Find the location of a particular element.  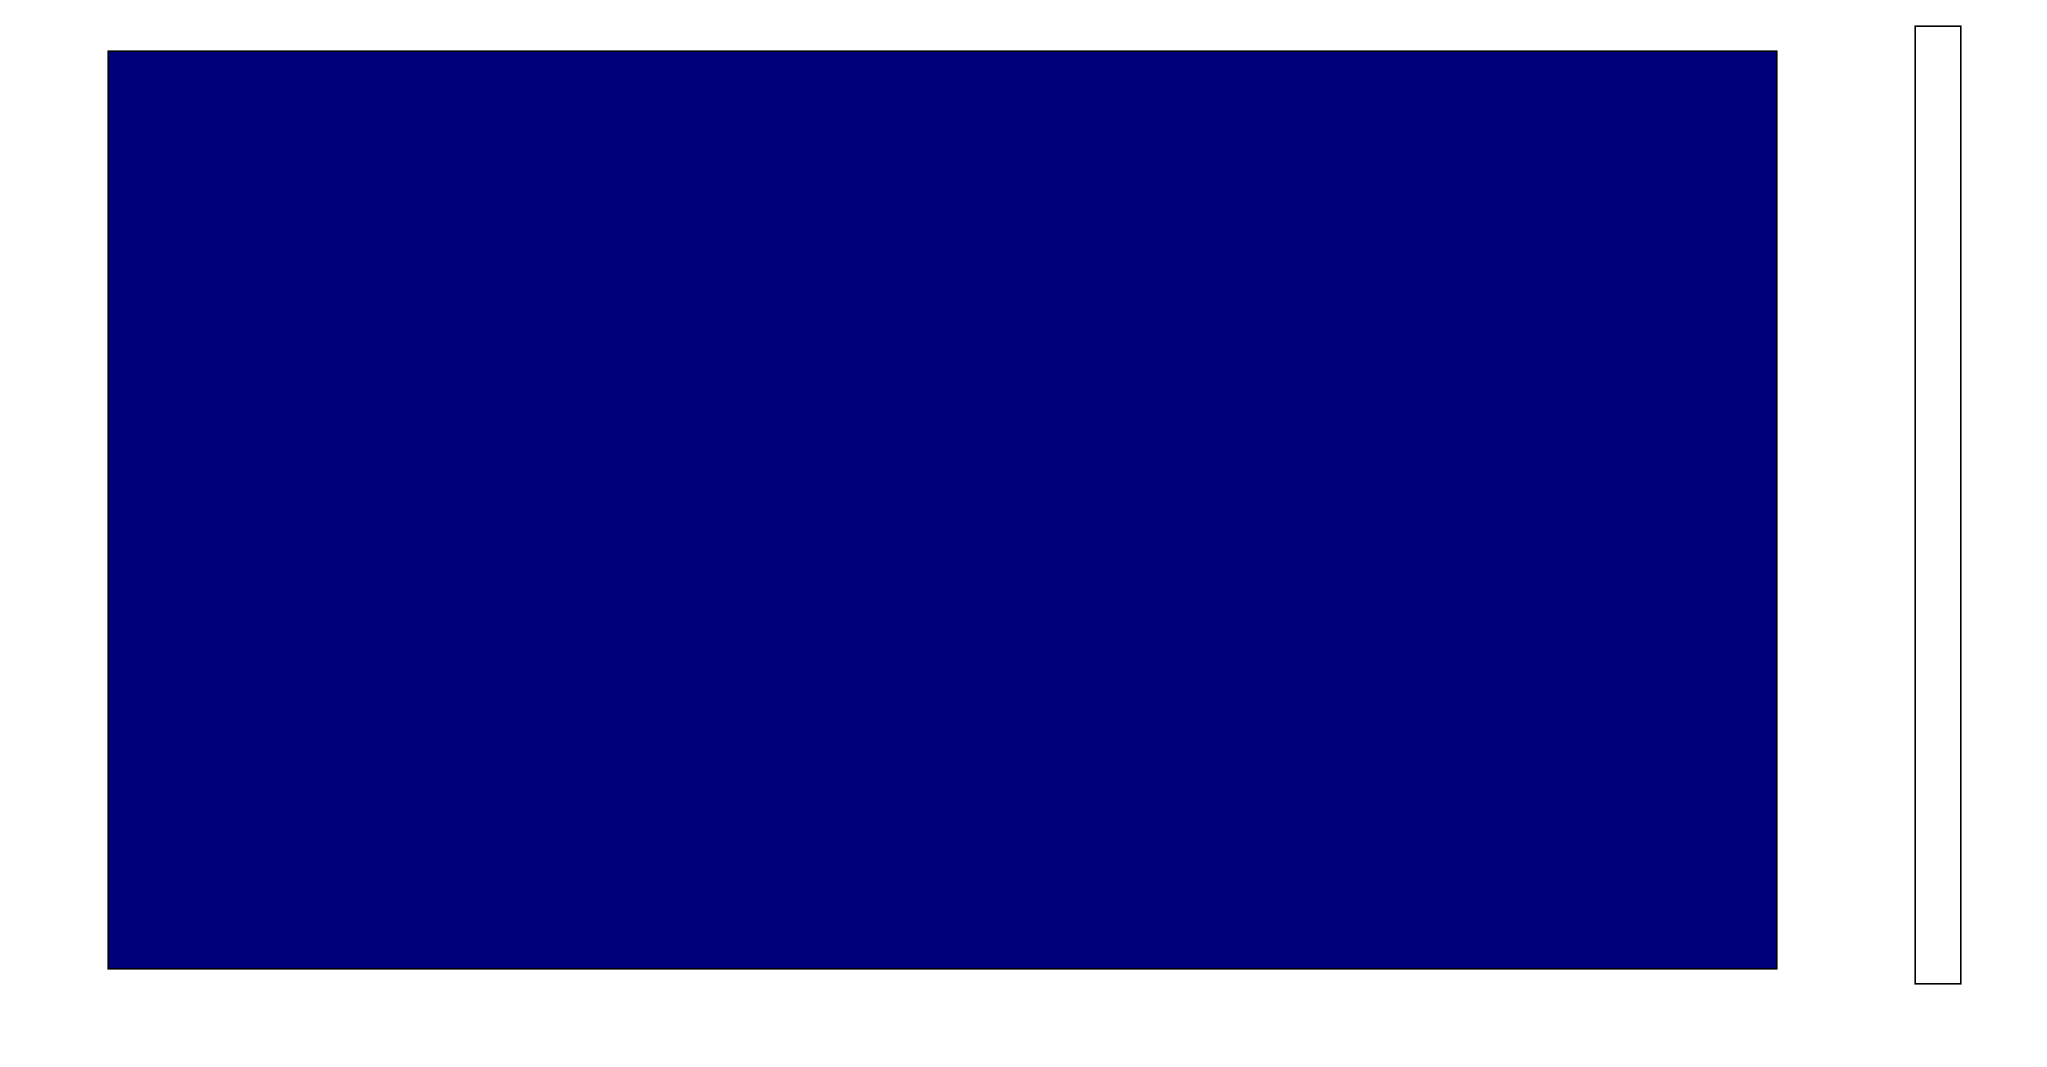

colorbar-canvas is located at coordinates (1938, 505).